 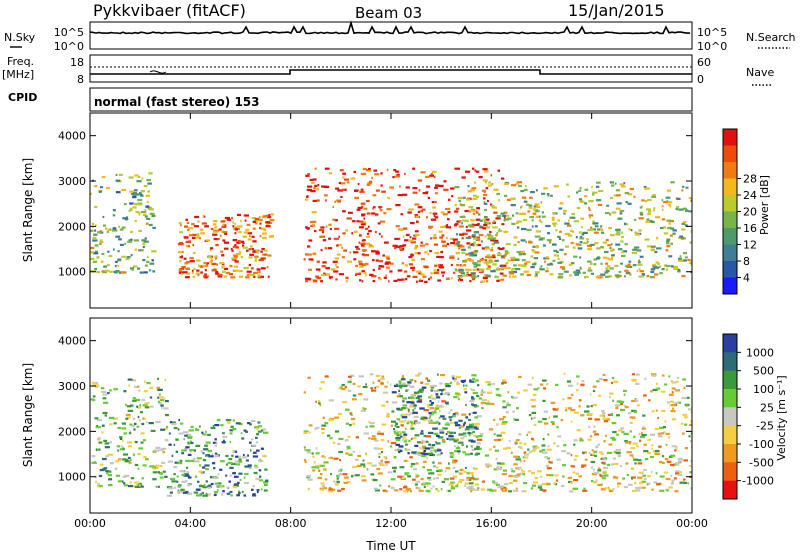 I want to click on power-ytick-label-0: 1000, so click(x=72, y=272).